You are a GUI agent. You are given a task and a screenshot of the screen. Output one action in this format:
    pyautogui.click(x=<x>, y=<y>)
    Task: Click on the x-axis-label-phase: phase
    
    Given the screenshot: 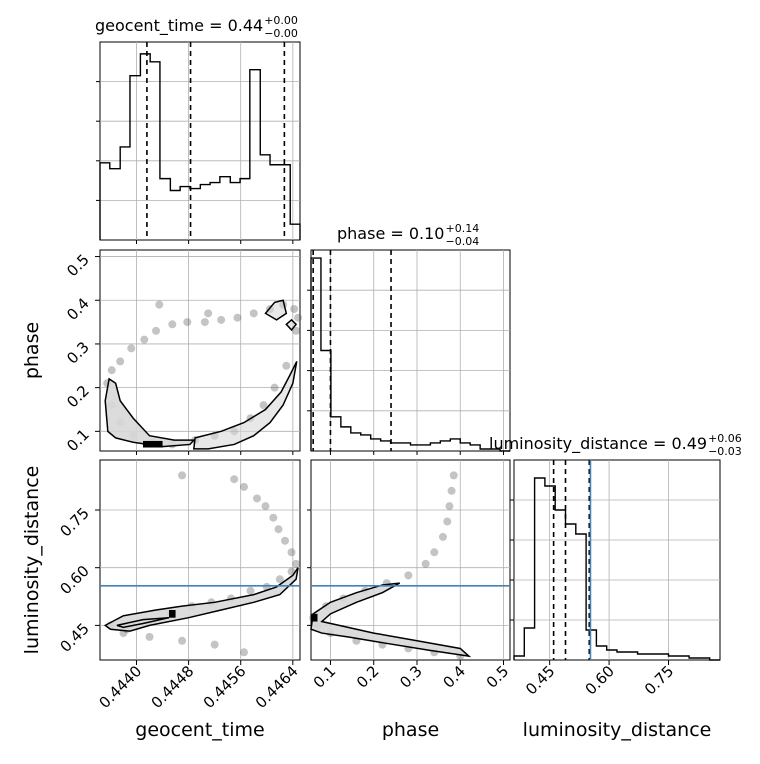 What is the action you would take?
    pyautogui.click(x=410, y=730)
    